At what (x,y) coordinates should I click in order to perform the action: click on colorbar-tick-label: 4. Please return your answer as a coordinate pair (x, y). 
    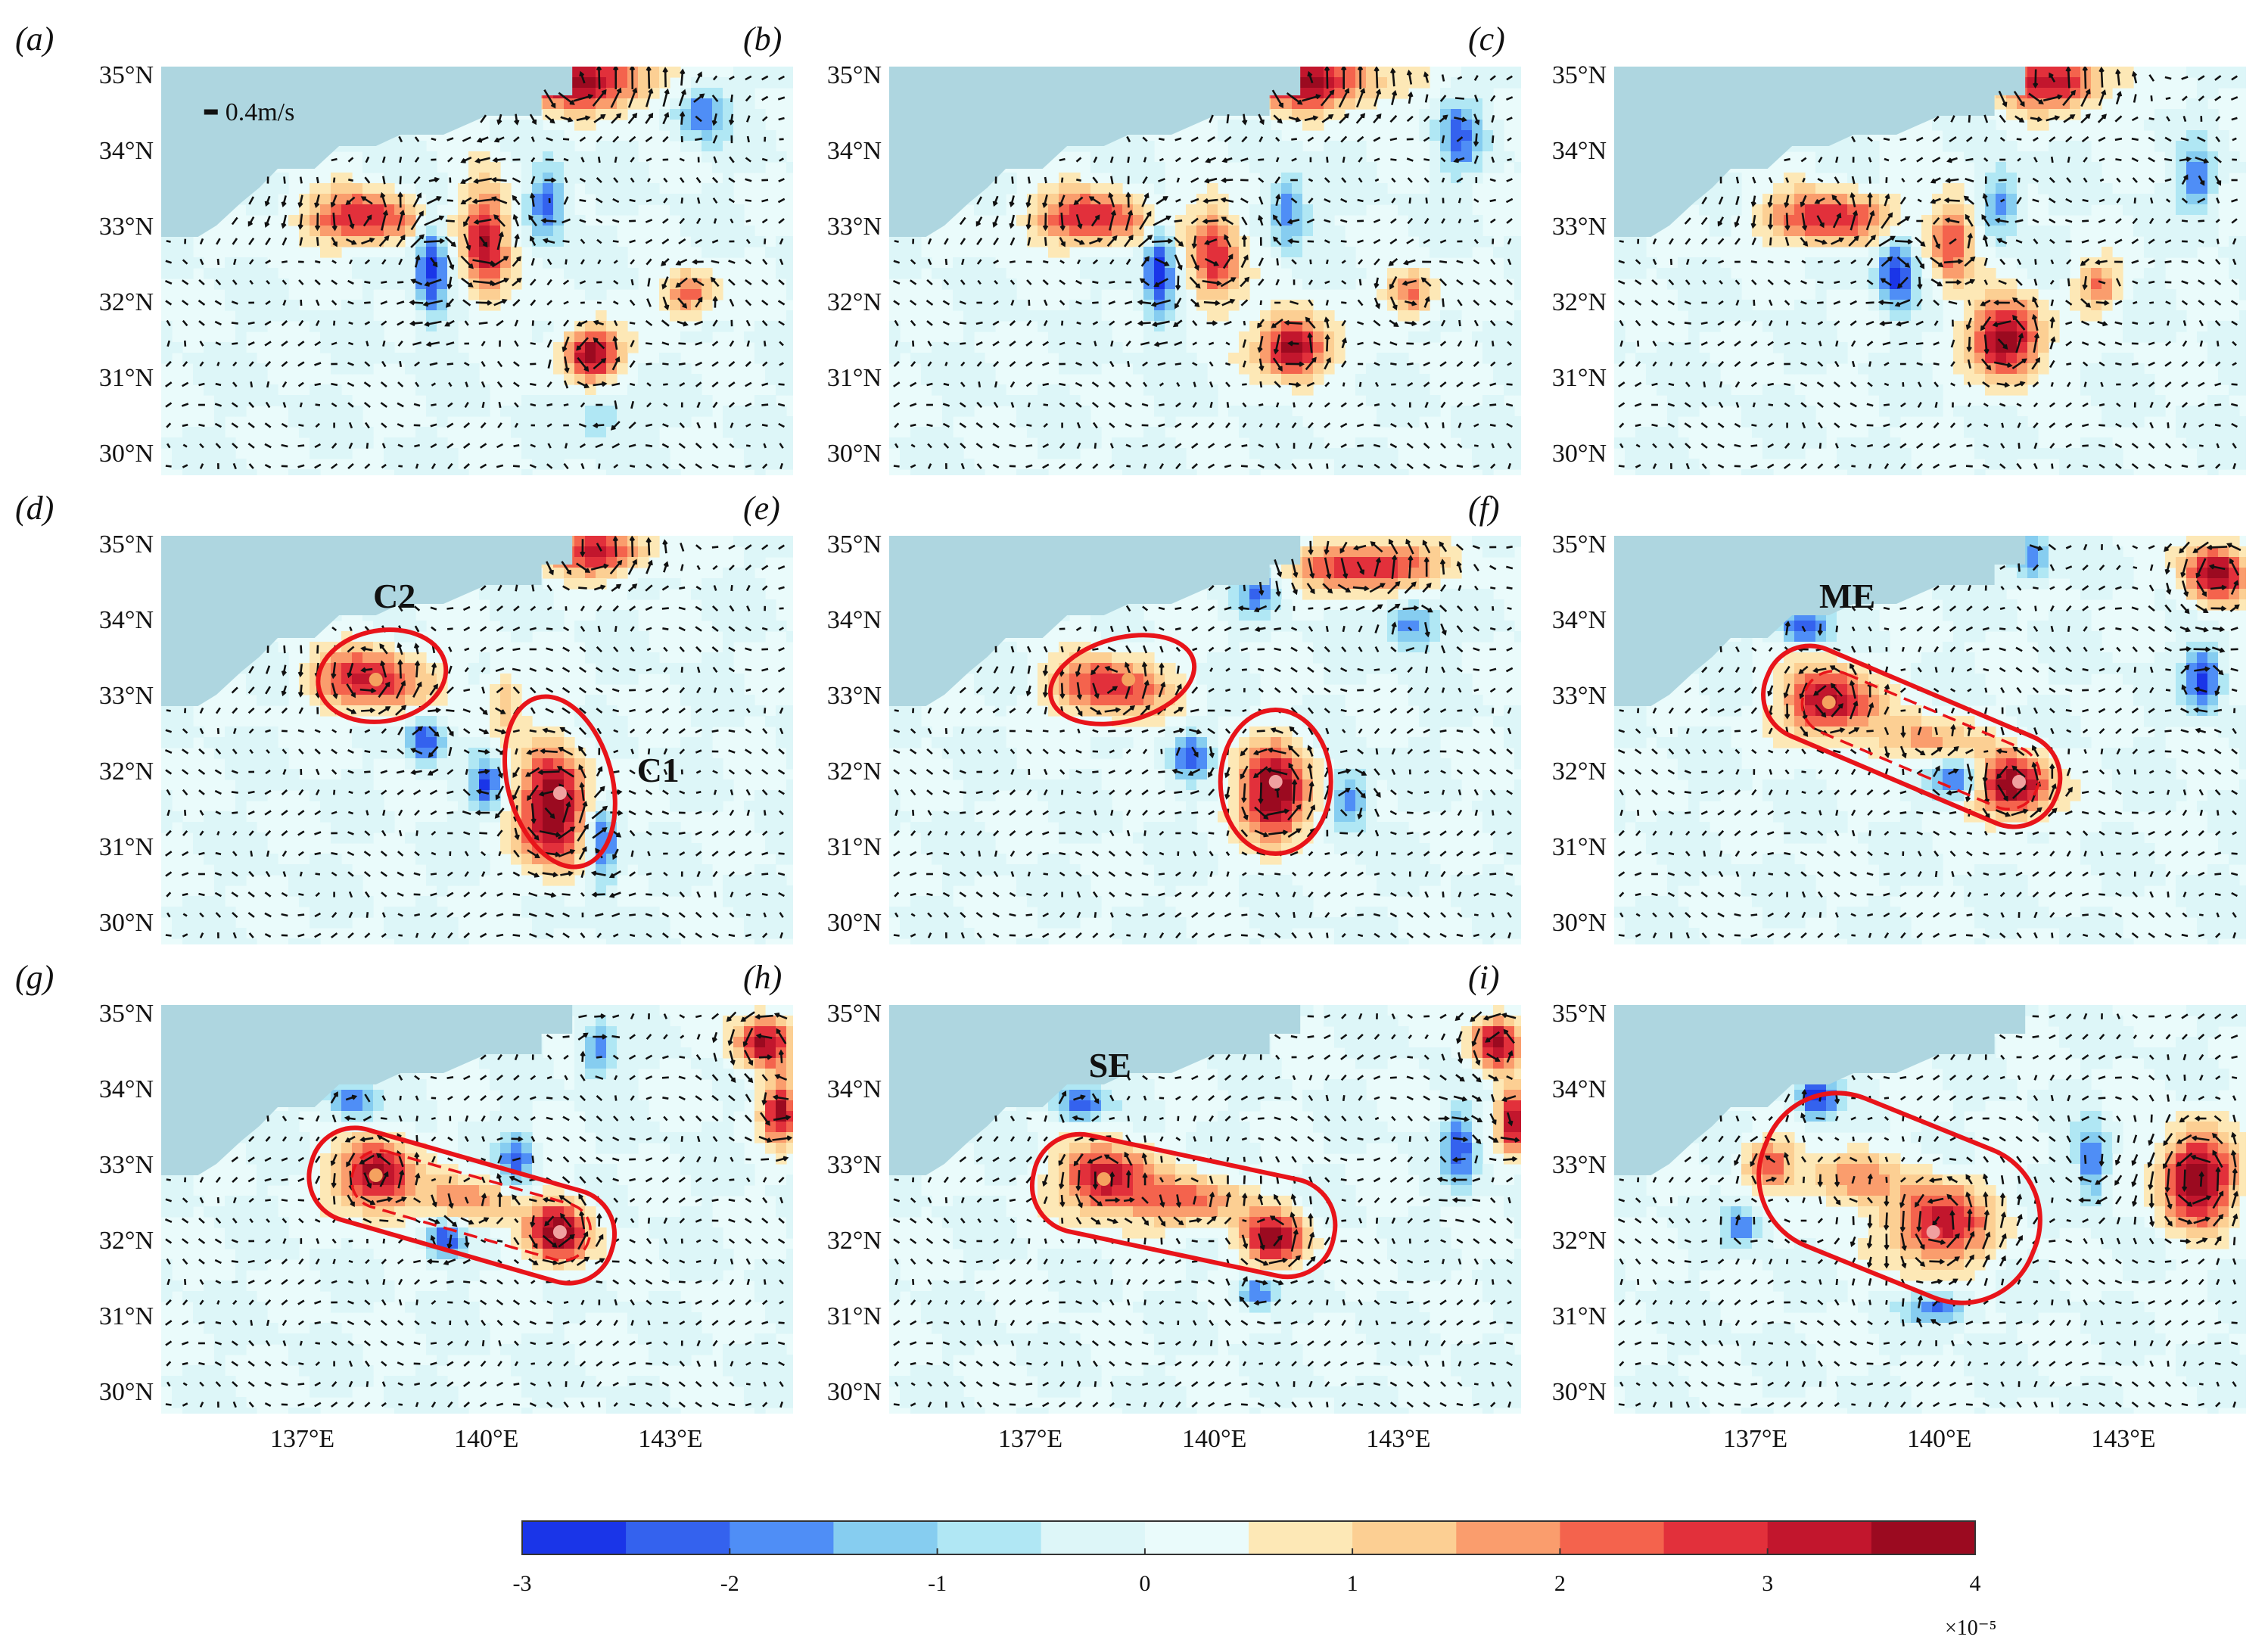
    Looking at the image, I should click on (1975, 1583).